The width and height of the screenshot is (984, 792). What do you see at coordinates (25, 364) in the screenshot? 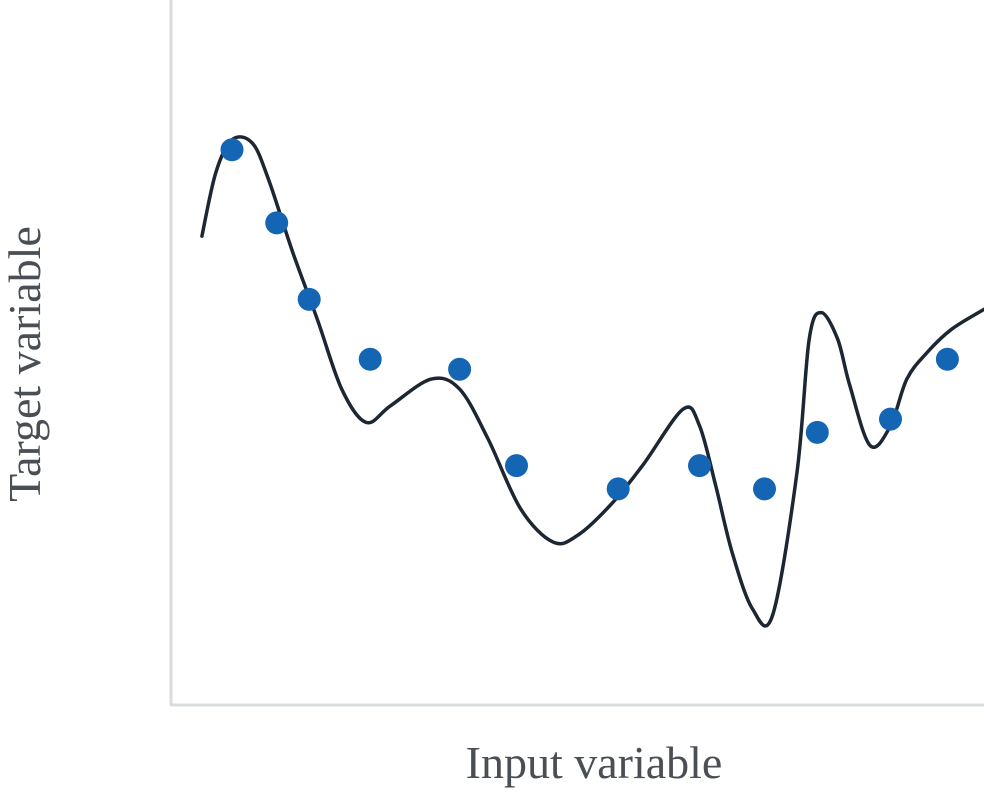
I see `y-axis-label: Target variable` at bounding box center [25, 364].